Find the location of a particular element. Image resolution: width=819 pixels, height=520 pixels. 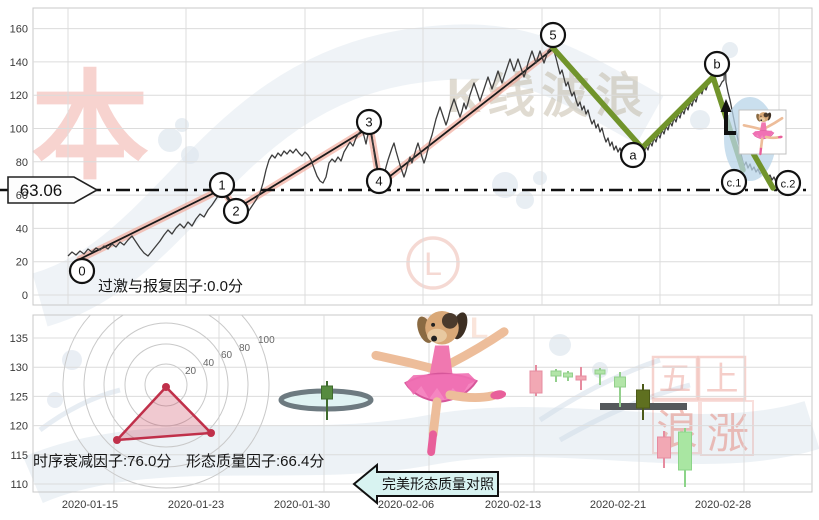

circle-l-stamp: L is located at coordinates (433, 263).